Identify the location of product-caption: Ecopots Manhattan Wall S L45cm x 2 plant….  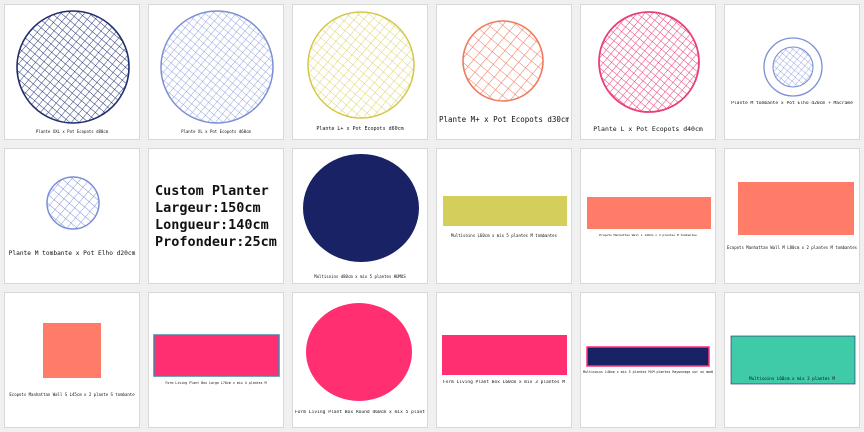
(72, 394).